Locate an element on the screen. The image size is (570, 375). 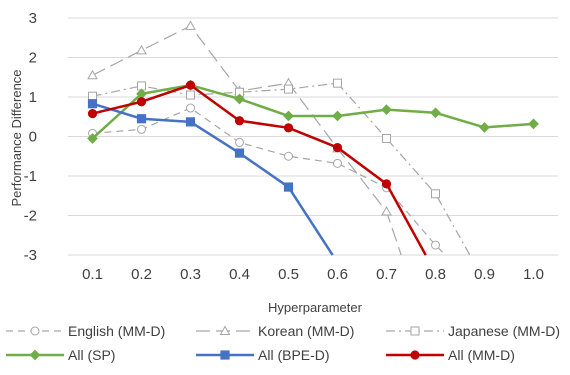
x-tick-label: 0.3 is located at coordinates (190, 274).